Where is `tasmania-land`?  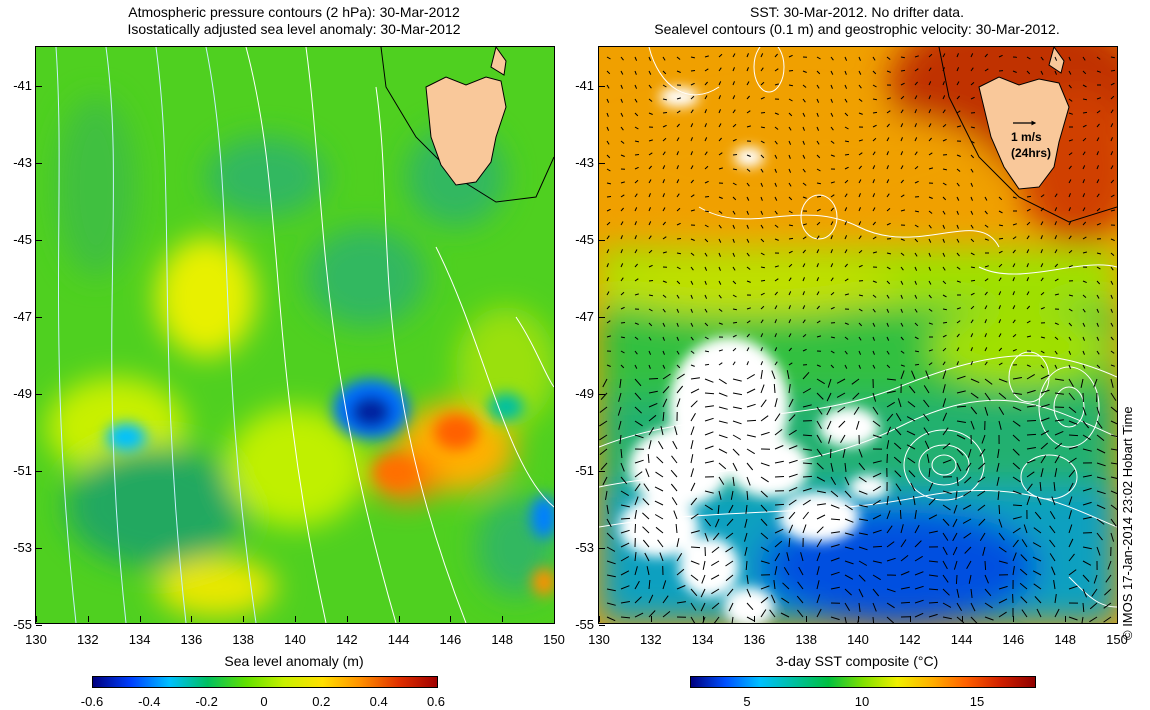 tasmania-land is located at coordinates (466, 131).